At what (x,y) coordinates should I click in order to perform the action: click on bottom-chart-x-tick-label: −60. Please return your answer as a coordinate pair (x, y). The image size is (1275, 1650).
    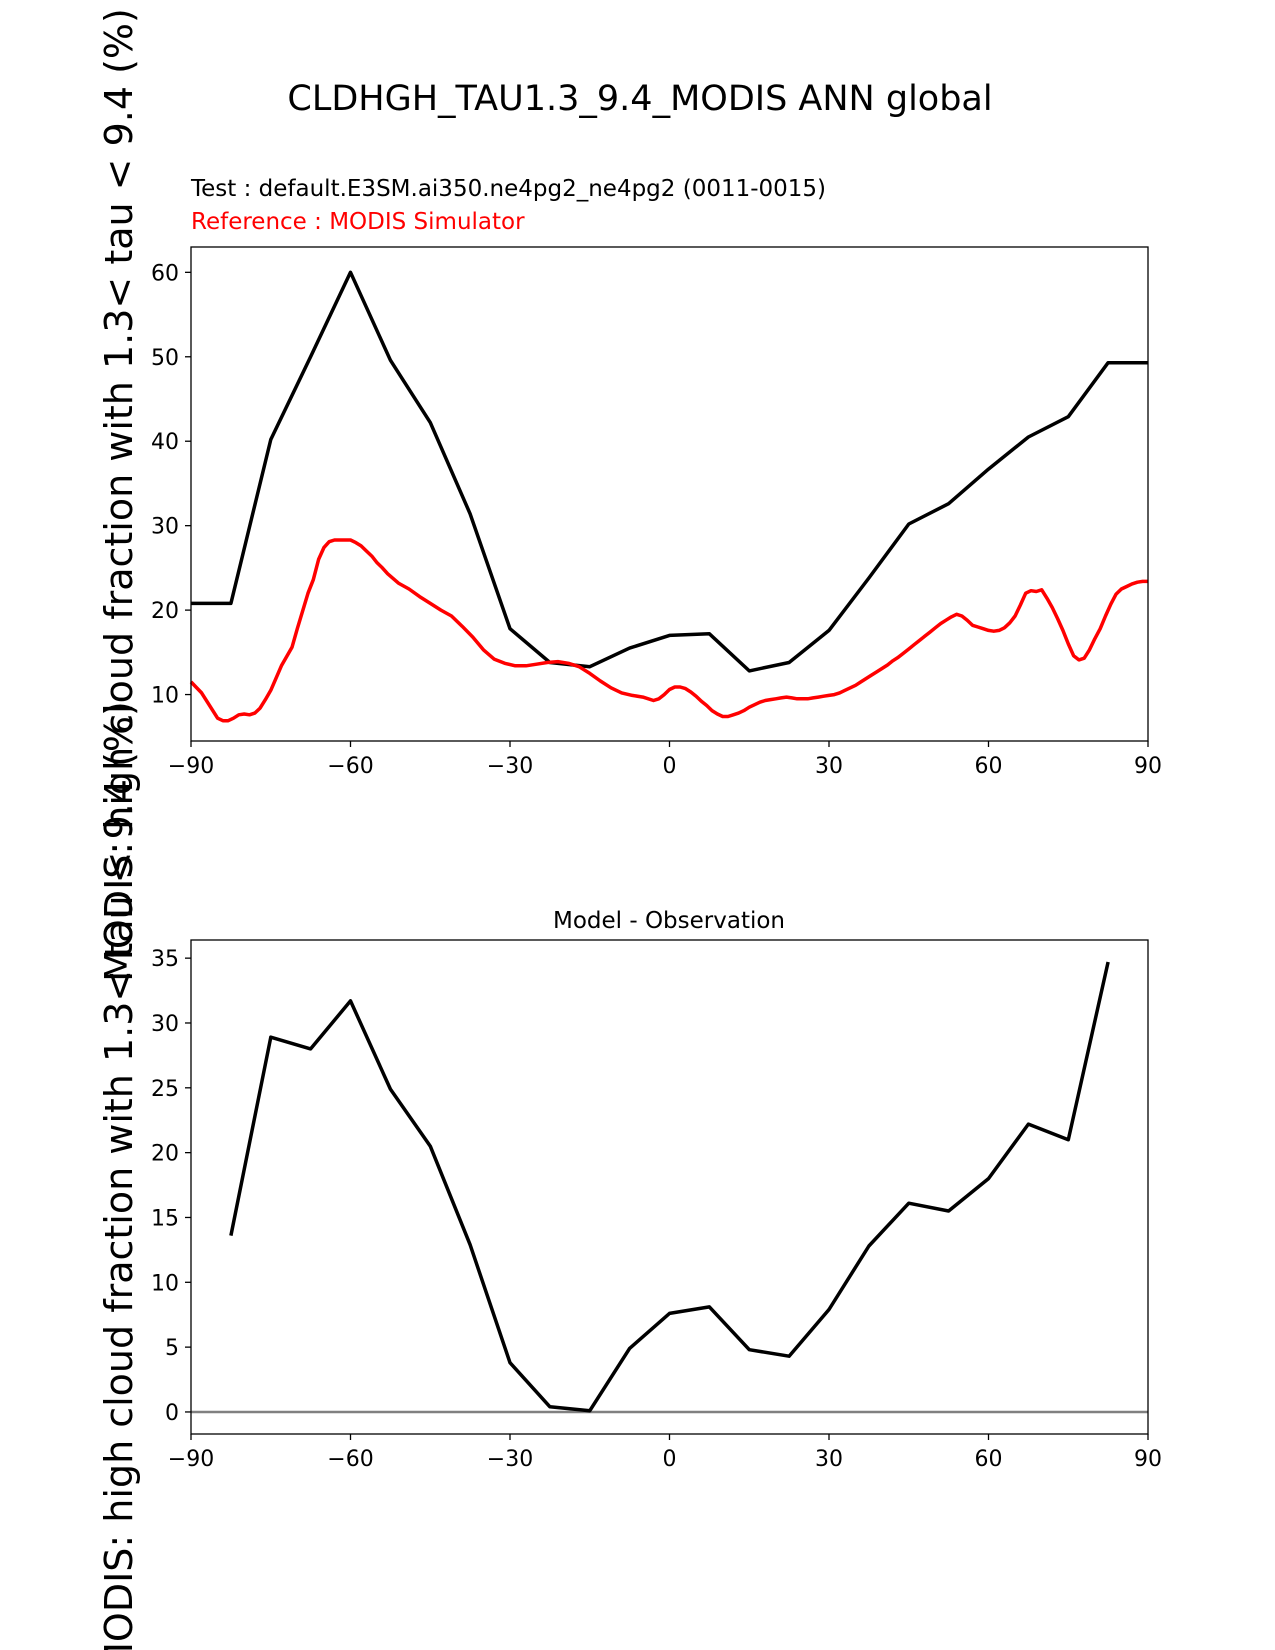
    Looking at the image, I should click on (350, 1459).